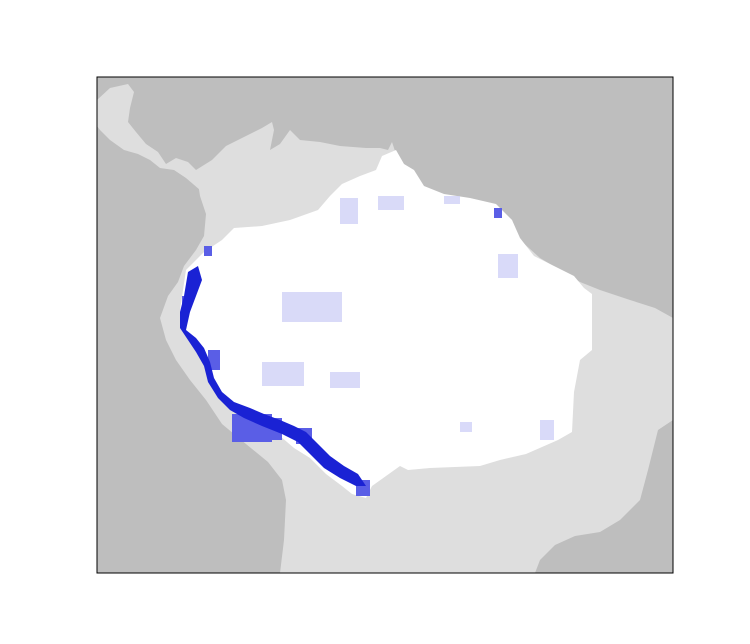 This screenshot has width=750, height=644. What do you see at coordinates (150, 137) in the screenshot?
I see `land-central-america` at bounding box center [150, 137].